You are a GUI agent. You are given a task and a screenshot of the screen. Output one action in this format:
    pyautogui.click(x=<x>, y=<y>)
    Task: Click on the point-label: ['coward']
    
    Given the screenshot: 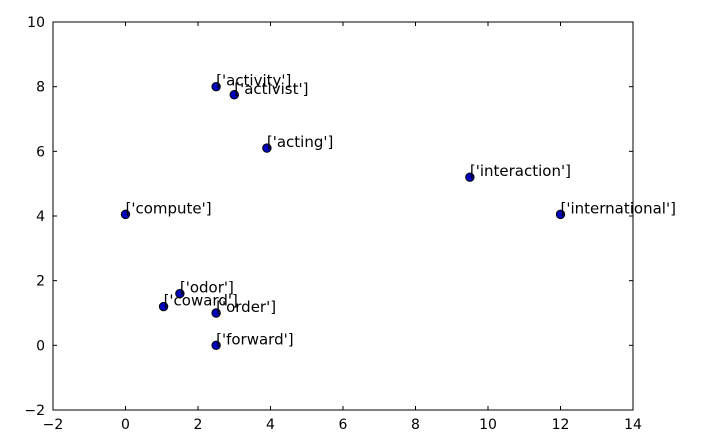 What is the action you would take?
    pyautogui.click(x=201, y=301)
    